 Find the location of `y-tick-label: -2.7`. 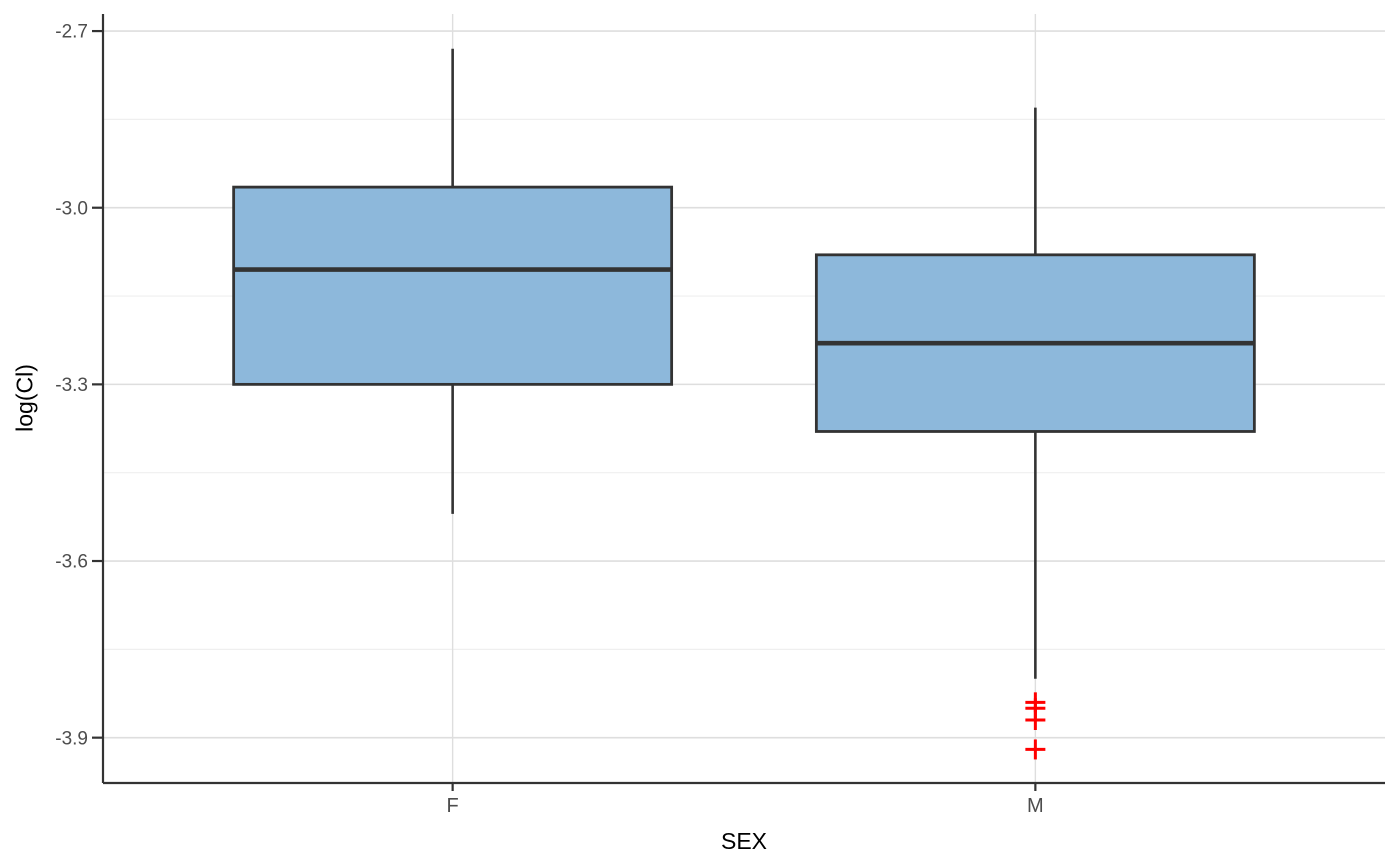

y-tick-label: -2.7 is located at coordinates (71, 32).